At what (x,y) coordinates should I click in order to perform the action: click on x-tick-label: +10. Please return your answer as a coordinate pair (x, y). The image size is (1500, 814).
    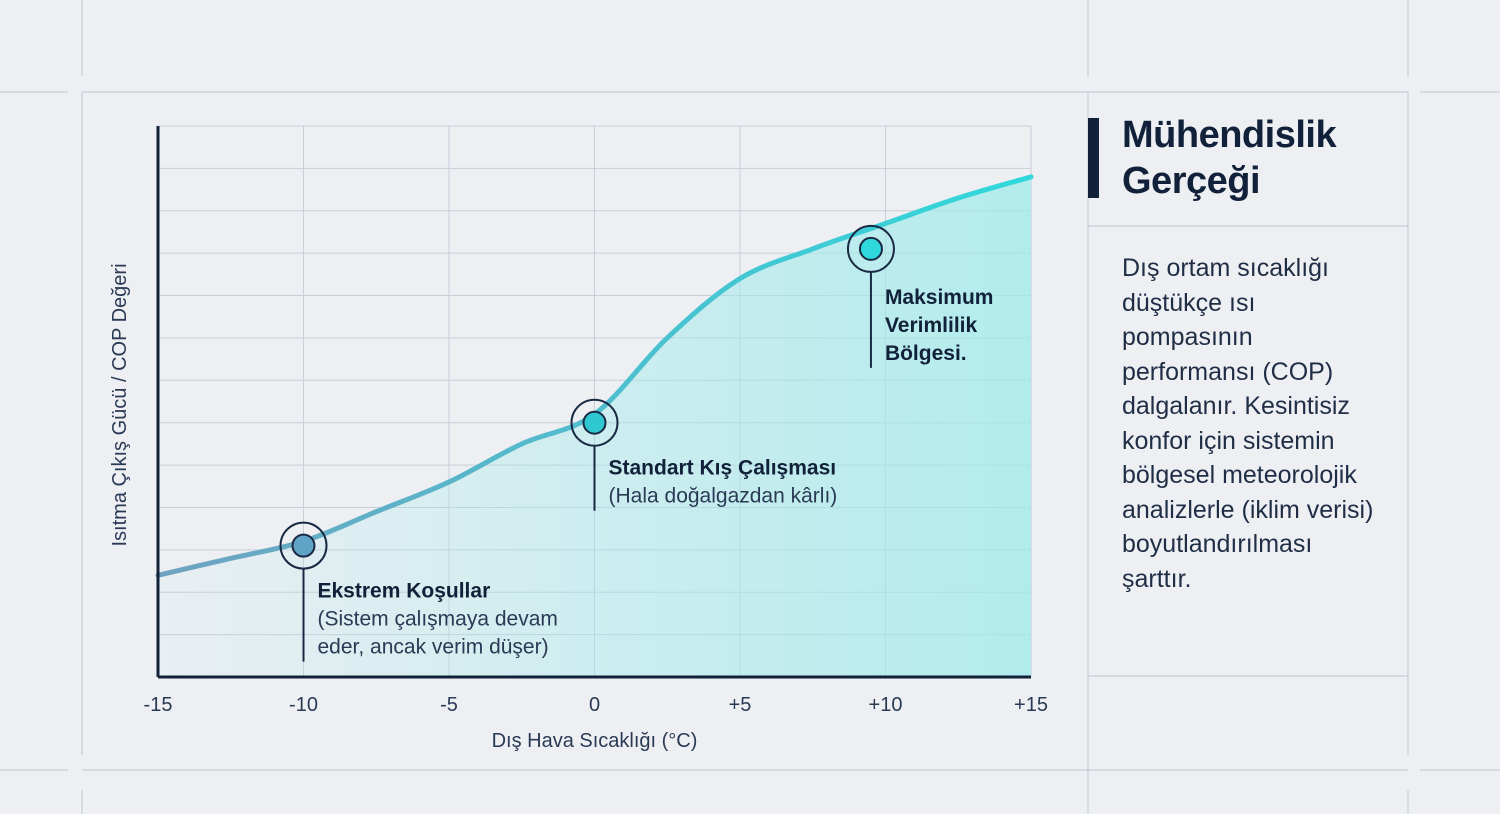
    Looking at the image, I should click on (886, 705).